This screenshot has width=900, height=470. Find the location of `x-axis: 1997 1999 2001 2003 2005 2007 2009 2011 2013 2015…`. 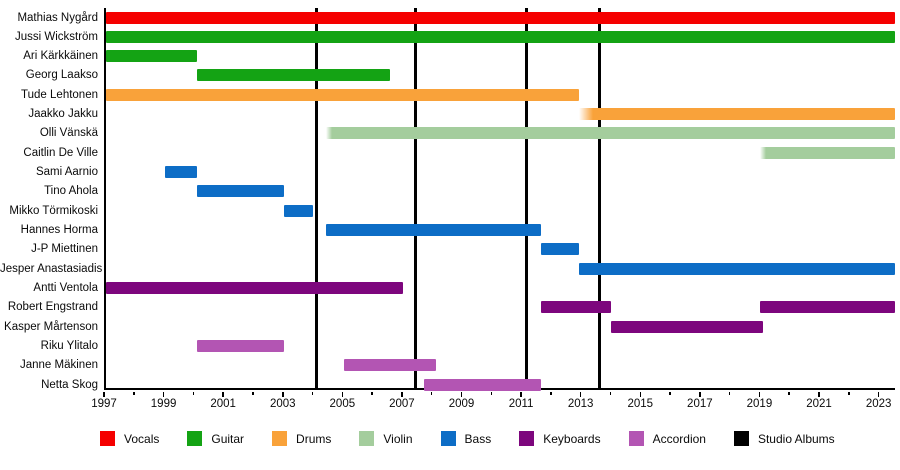

x-axis: 1997 1999 2001 2003 2005 2007 2009 2011 2013 2015… is located at coordinates (493, 402).